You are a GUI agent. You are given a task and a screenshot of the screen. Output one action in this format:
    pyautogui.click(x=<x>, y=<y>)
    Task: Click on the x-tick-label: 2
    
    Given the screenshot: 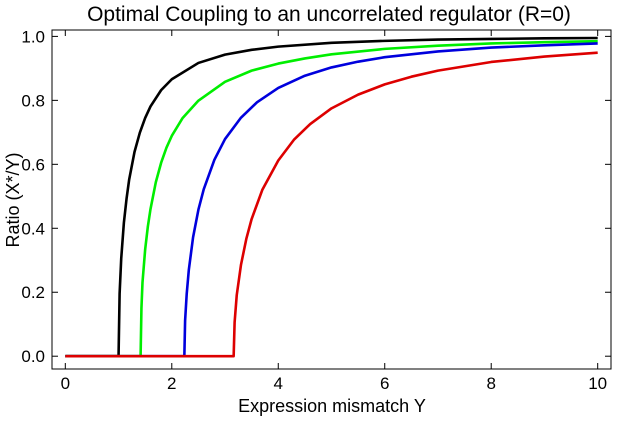 What is the action you would take?
    pyautogui.click(x=171, y=383)
    